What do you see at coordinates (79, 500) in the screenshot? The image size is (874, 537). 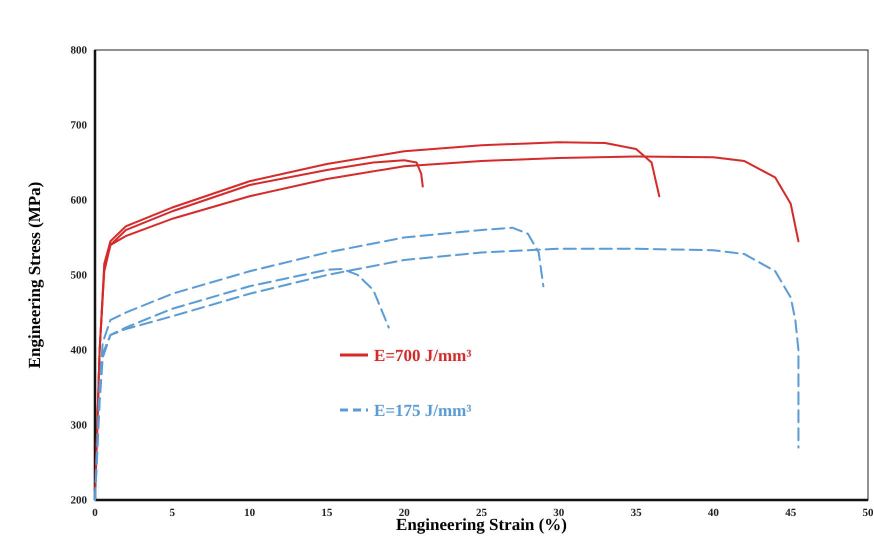 I see `y-tick-label: 200` at bounding box center [79, 500].